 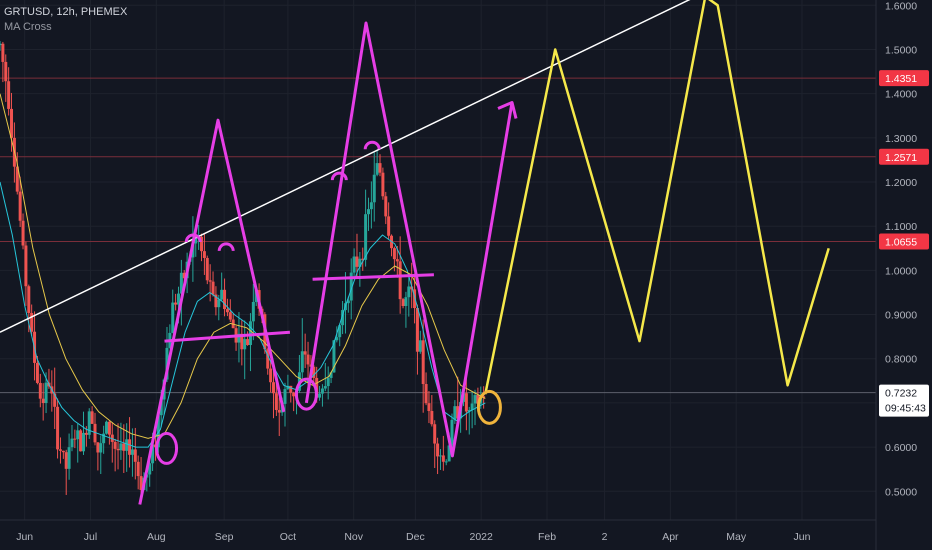 What do you see at coordinates (156, 537) in the screenshot?
I see `x-tick-label: Aug` at bounding box center [156, 537].